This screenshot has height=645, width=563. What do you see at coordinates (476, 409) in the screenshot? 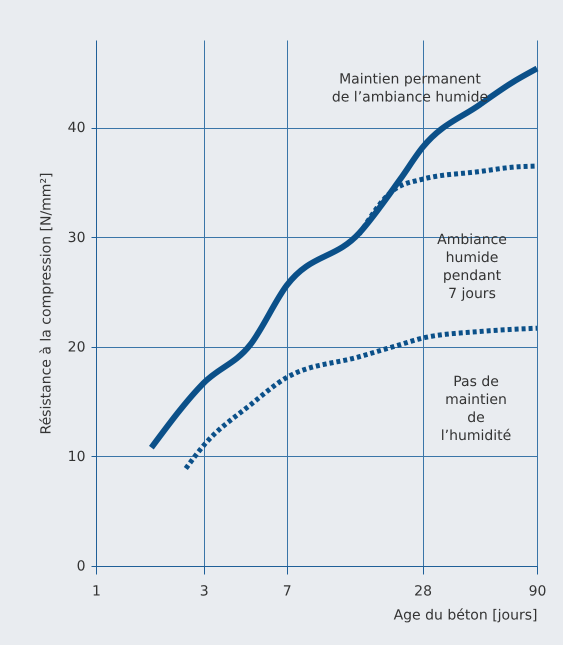
I see `annotation: Pas de maintien de l’humidité` at bounding box center [476, 409].